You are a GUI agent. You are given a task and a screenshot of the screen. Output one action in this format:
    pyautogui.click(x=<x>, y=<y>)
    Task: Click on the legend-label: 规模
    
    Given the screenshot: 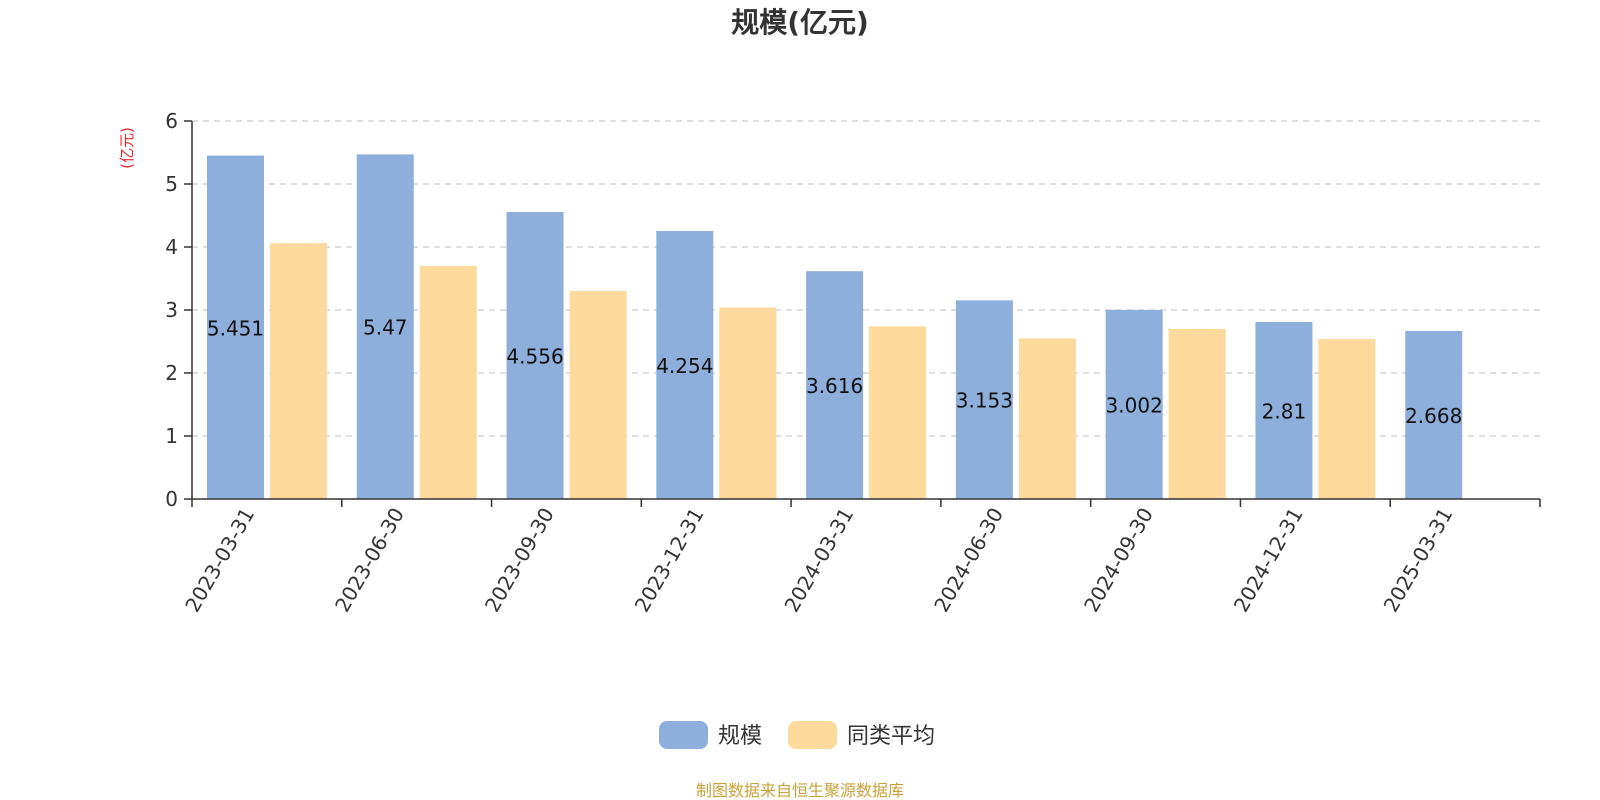 What is the action you would take?
    pyautogui.click(x=740, y=736)
    